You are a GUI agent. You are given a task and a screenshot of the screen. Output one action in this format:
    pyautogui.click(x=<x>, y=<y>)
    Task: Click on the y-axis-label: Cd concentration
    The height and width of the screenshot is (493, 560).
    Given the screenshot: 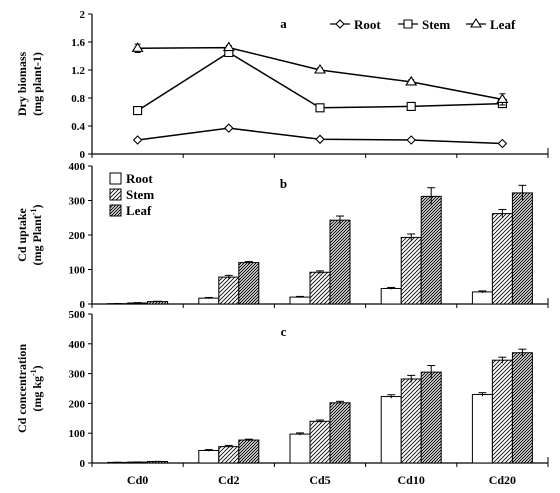 What is the action you would take?
    pyautogui.click(x=22, y=388)
    